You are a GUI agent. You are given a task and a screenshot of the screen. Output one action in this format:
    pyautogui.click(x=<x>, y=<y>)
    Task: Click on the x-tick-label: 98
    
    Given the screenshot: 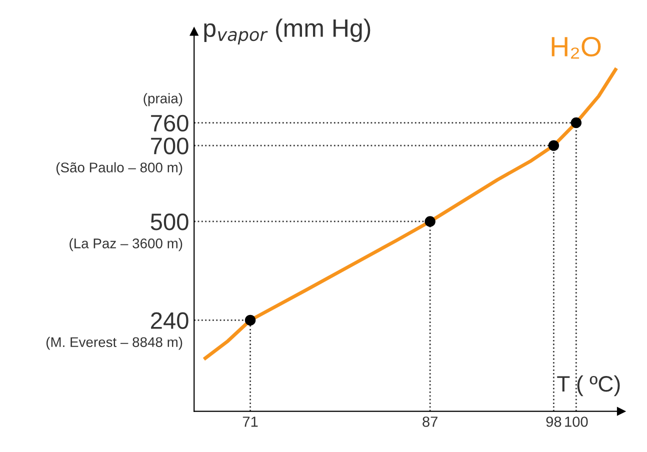 What is the action you would take?
    pyautogui.click(x=554, y=421)
    